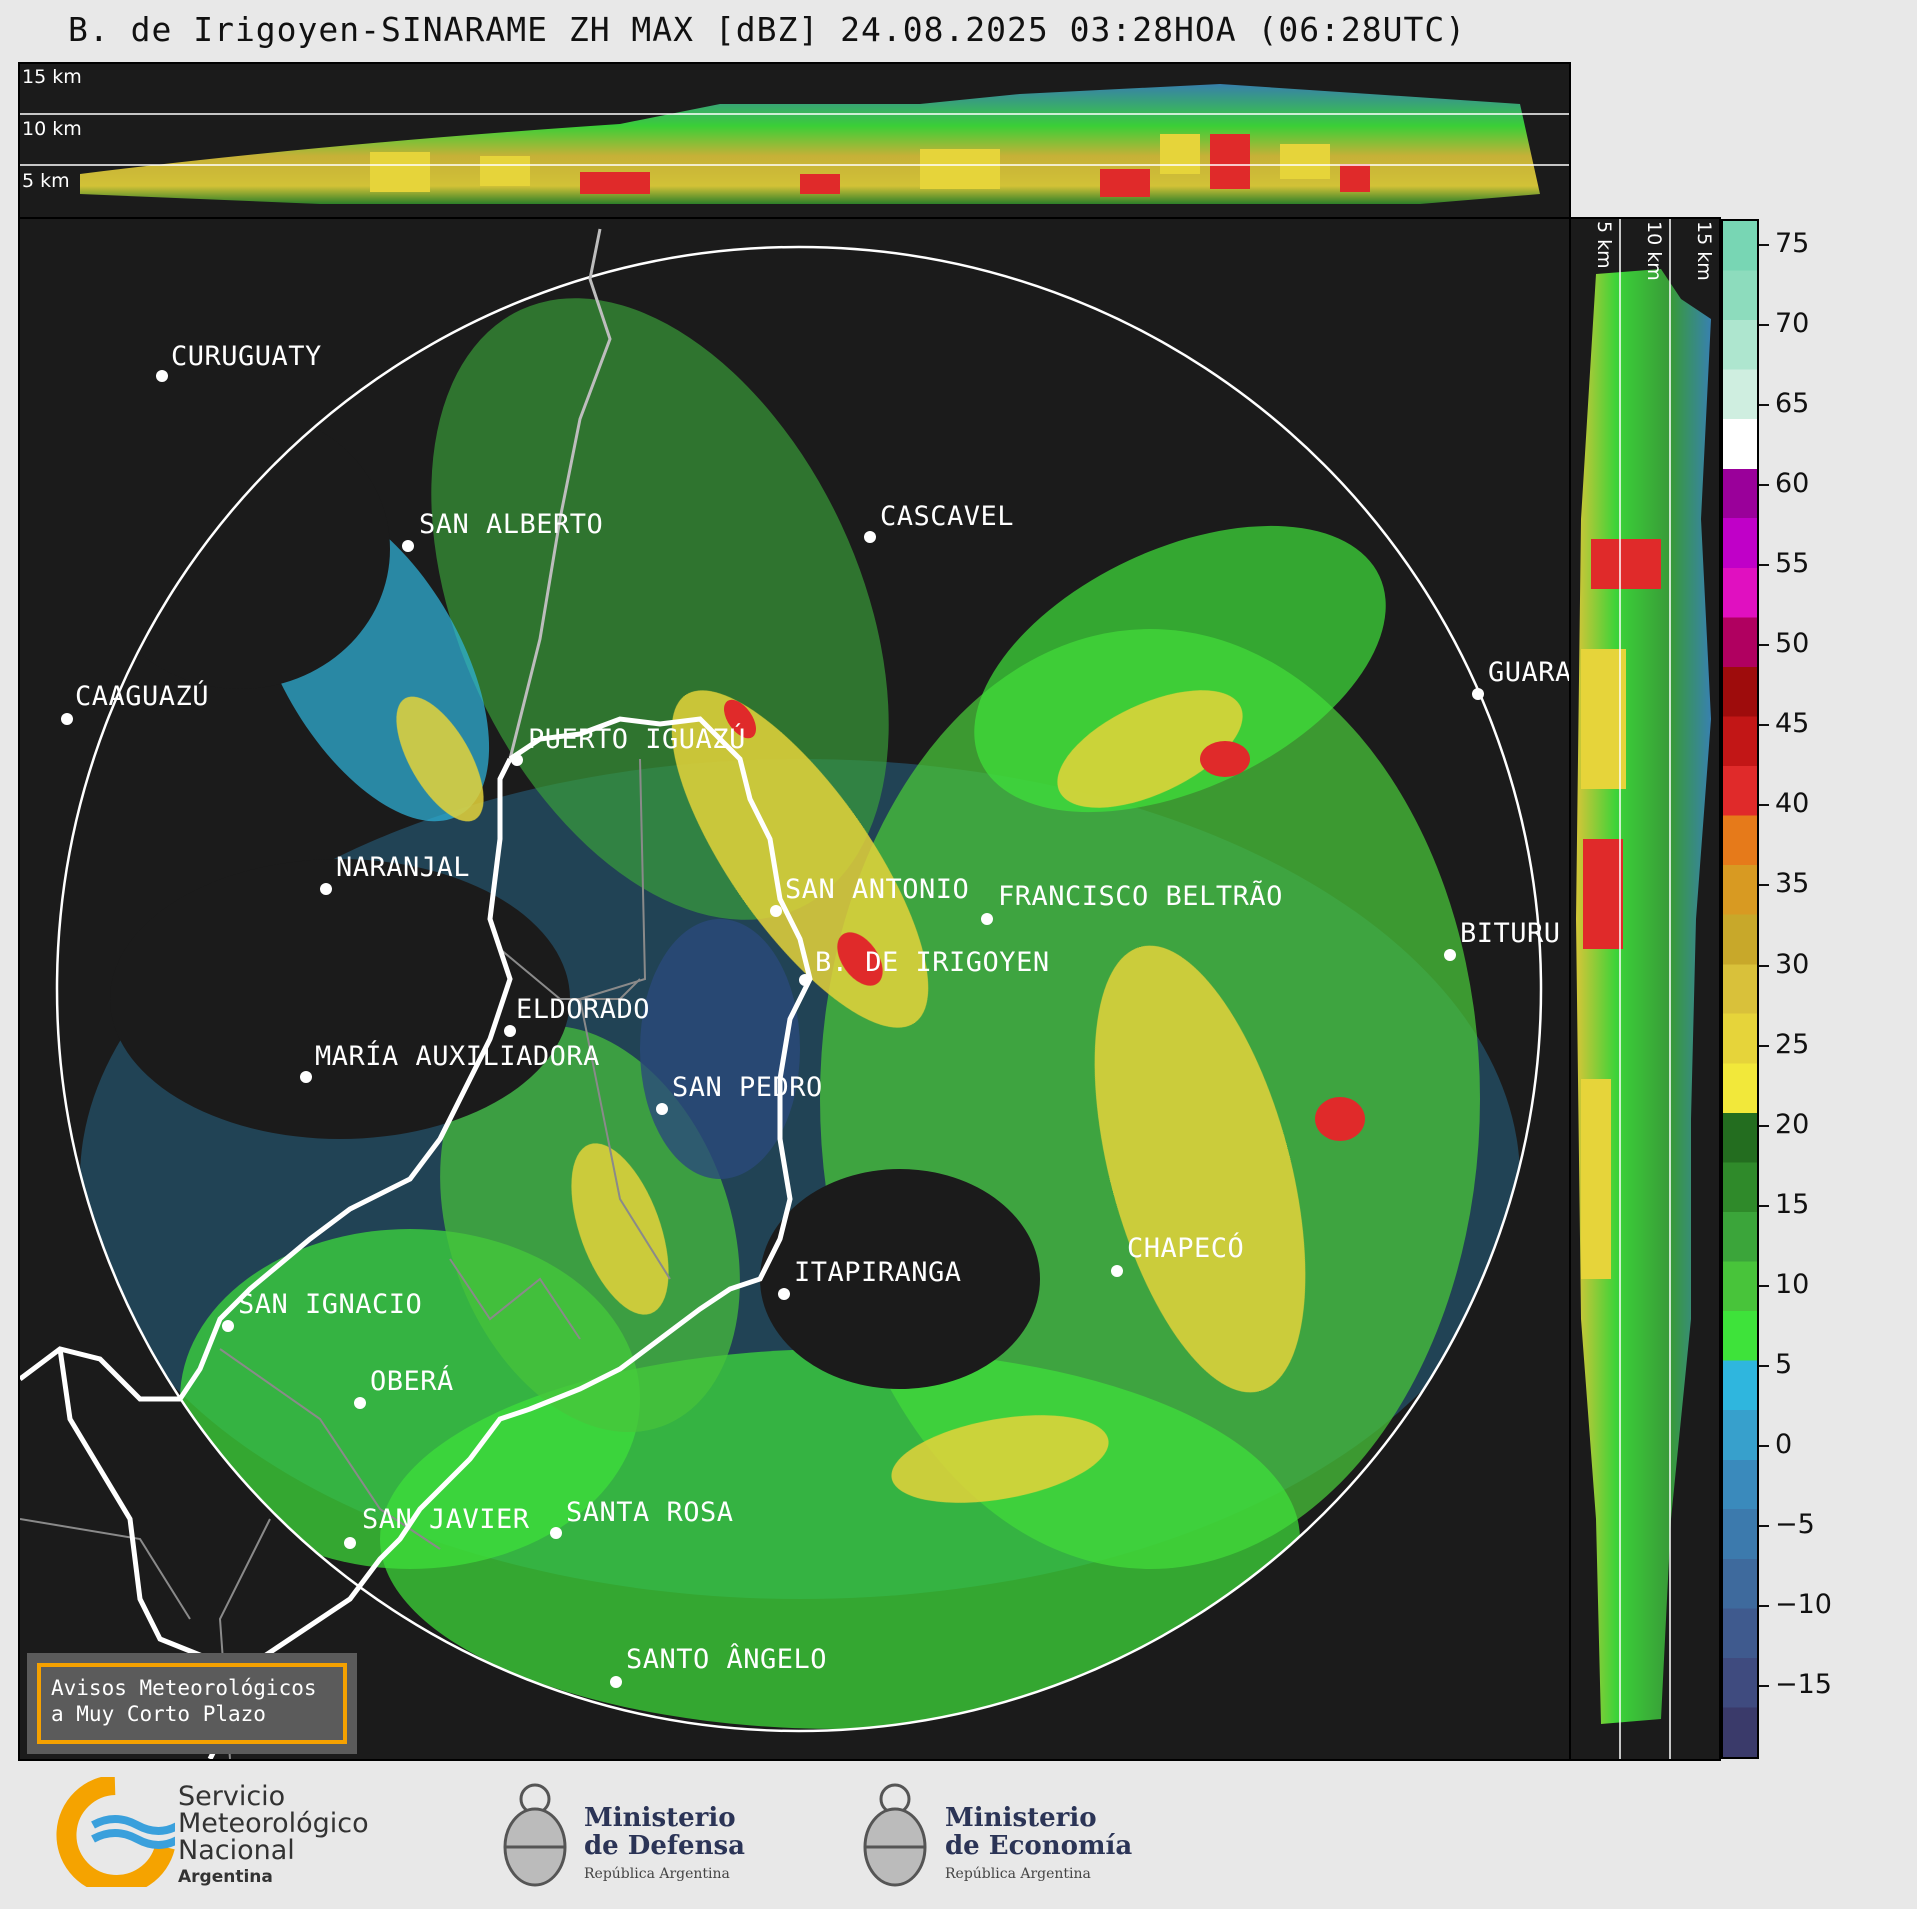  I want to click on city-label-naranjal: NARANJAL, so click(403, 867).